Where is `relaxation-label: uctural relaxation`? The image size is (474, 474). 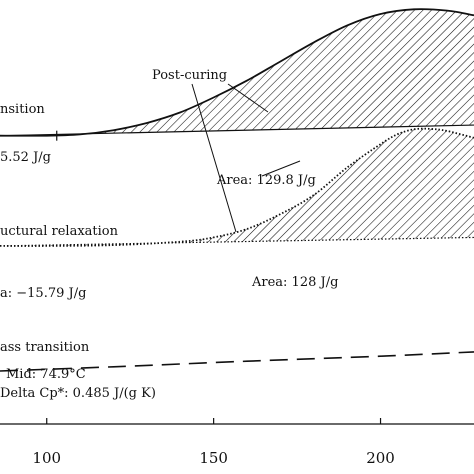 relaxation-label: uctural relaxation is located at coordinates (59, 231).